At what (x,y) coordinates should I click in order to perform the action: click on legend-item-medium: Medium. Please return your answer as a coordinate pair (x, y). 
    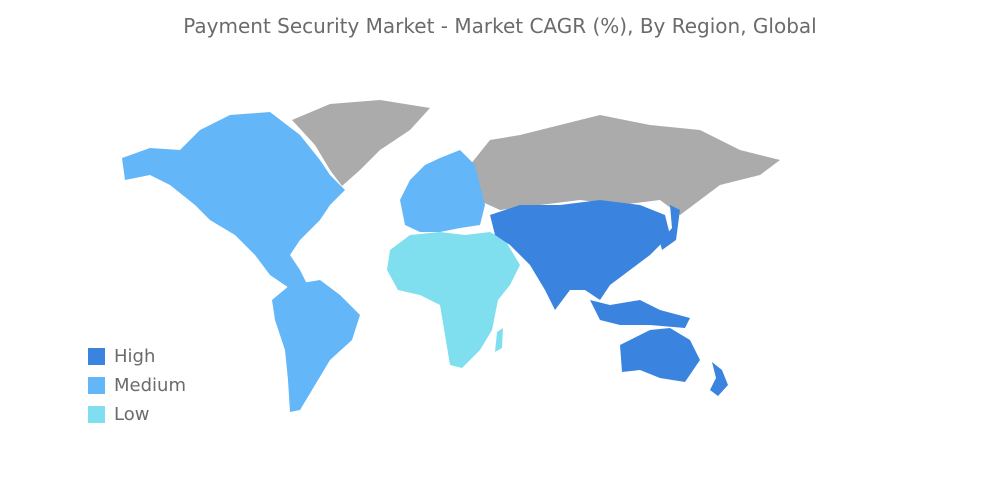
    Looking at the image, I should click on (137, 385).